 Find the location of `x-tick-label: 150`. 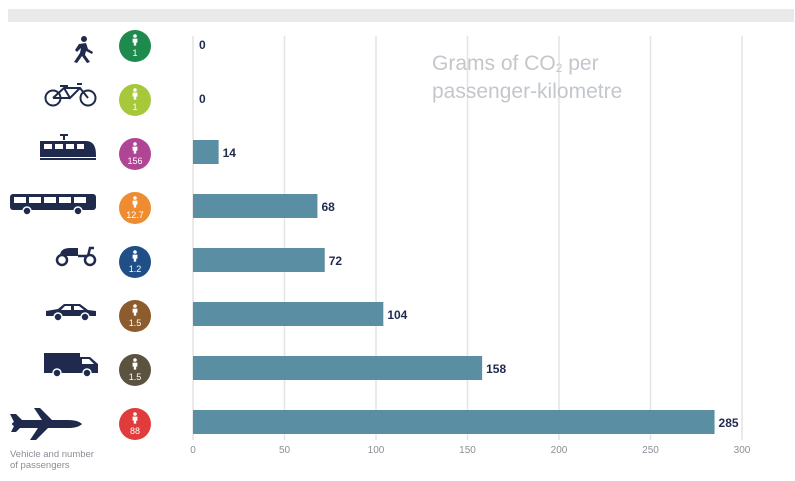

x-tick-label: 150 is located at coordinates (467, 450).